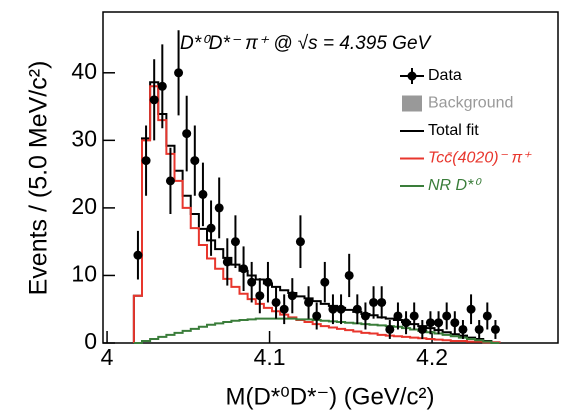 Image resolution: width=565 pixels, height=415 pixels. I want to click on chart-title: D*⁰D*⁻ π⁺ @ √s = 4.395 GeV, so click(306, 43).